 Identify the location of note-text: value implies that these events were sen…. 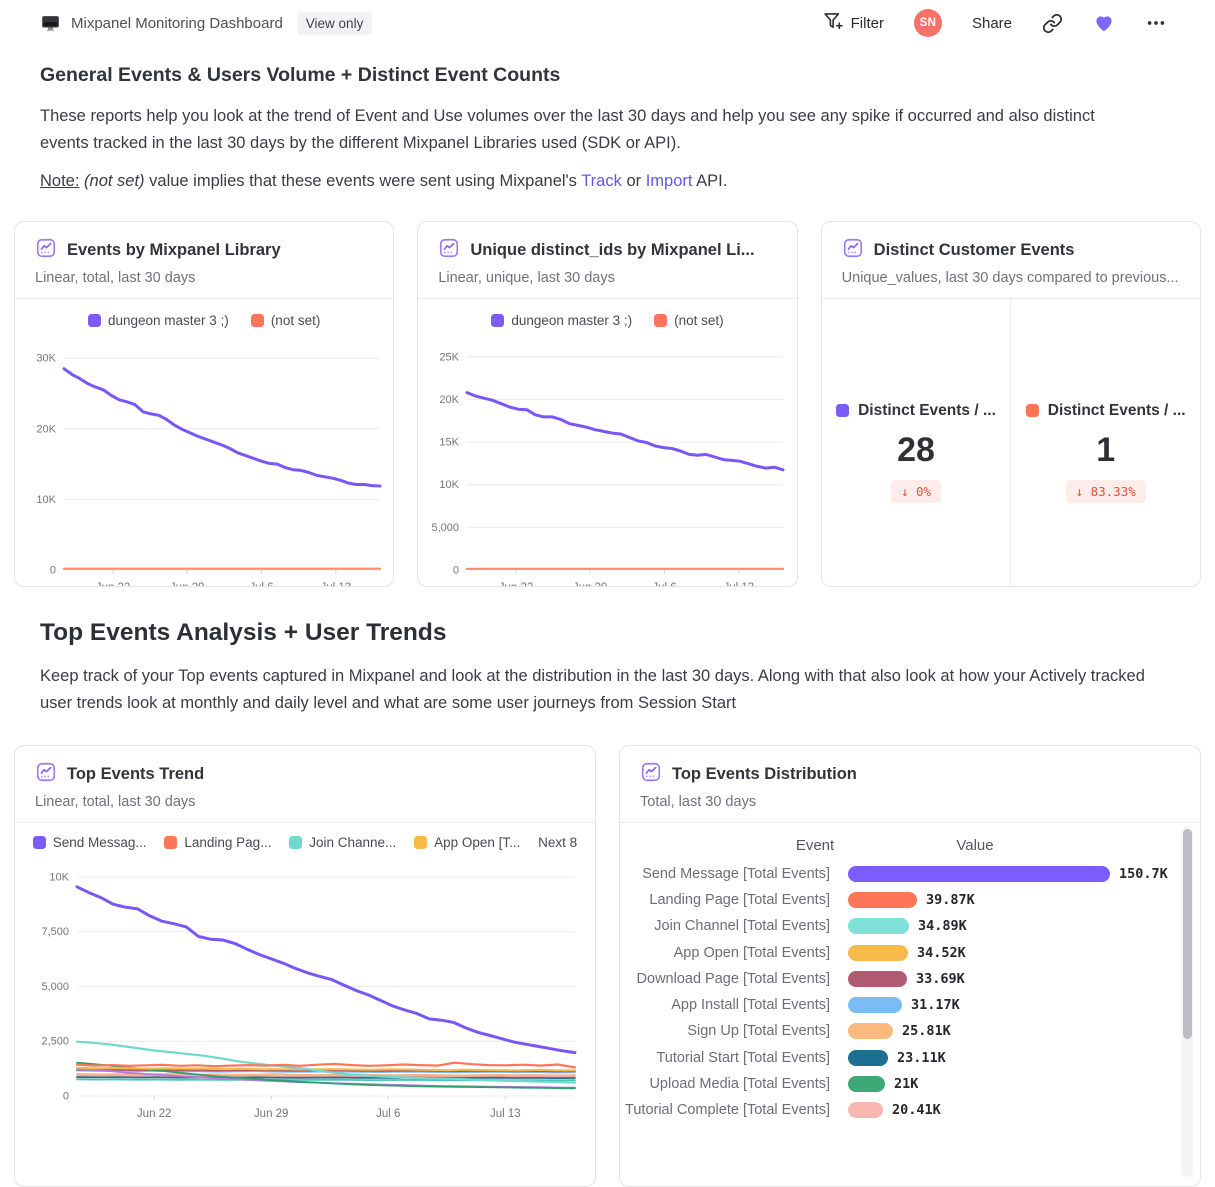
(365, 180).